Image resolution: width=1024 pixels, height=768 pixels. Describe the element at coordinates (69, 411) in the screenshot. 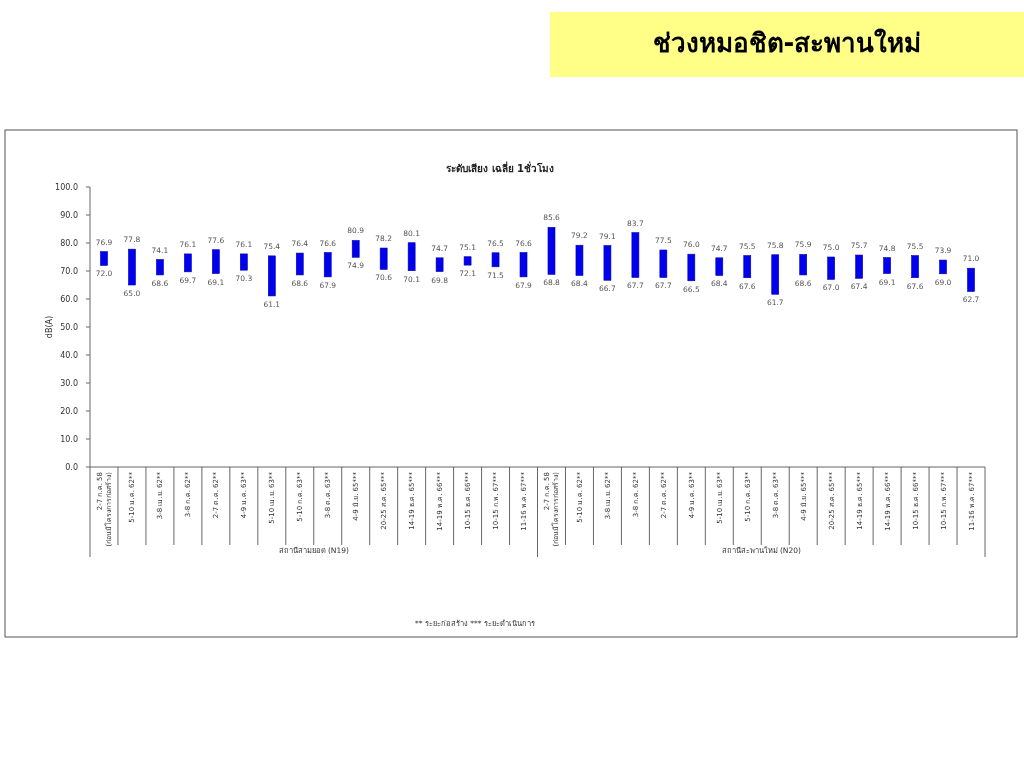

I see `y-tick-label: 20.0` at that location.